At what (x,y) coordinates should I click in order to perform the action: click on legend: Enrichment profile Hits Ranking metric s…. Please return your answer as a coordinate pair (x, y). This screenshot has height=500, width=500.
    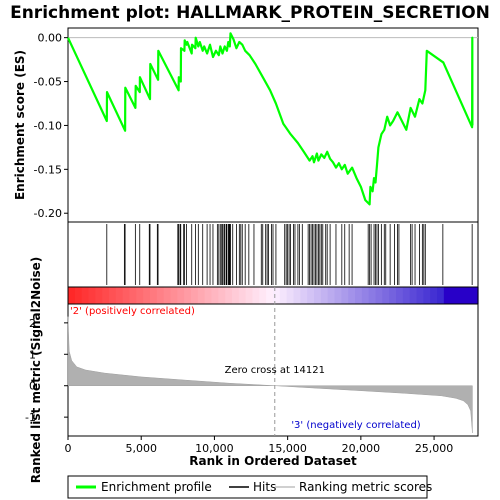
    Looking at the image, I should click on (249, 487).